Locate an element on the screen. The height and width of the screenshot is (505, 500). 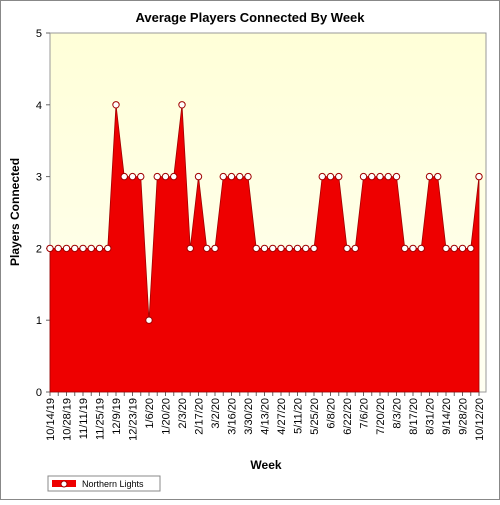
legend-box is located at coordinates (104, 483).